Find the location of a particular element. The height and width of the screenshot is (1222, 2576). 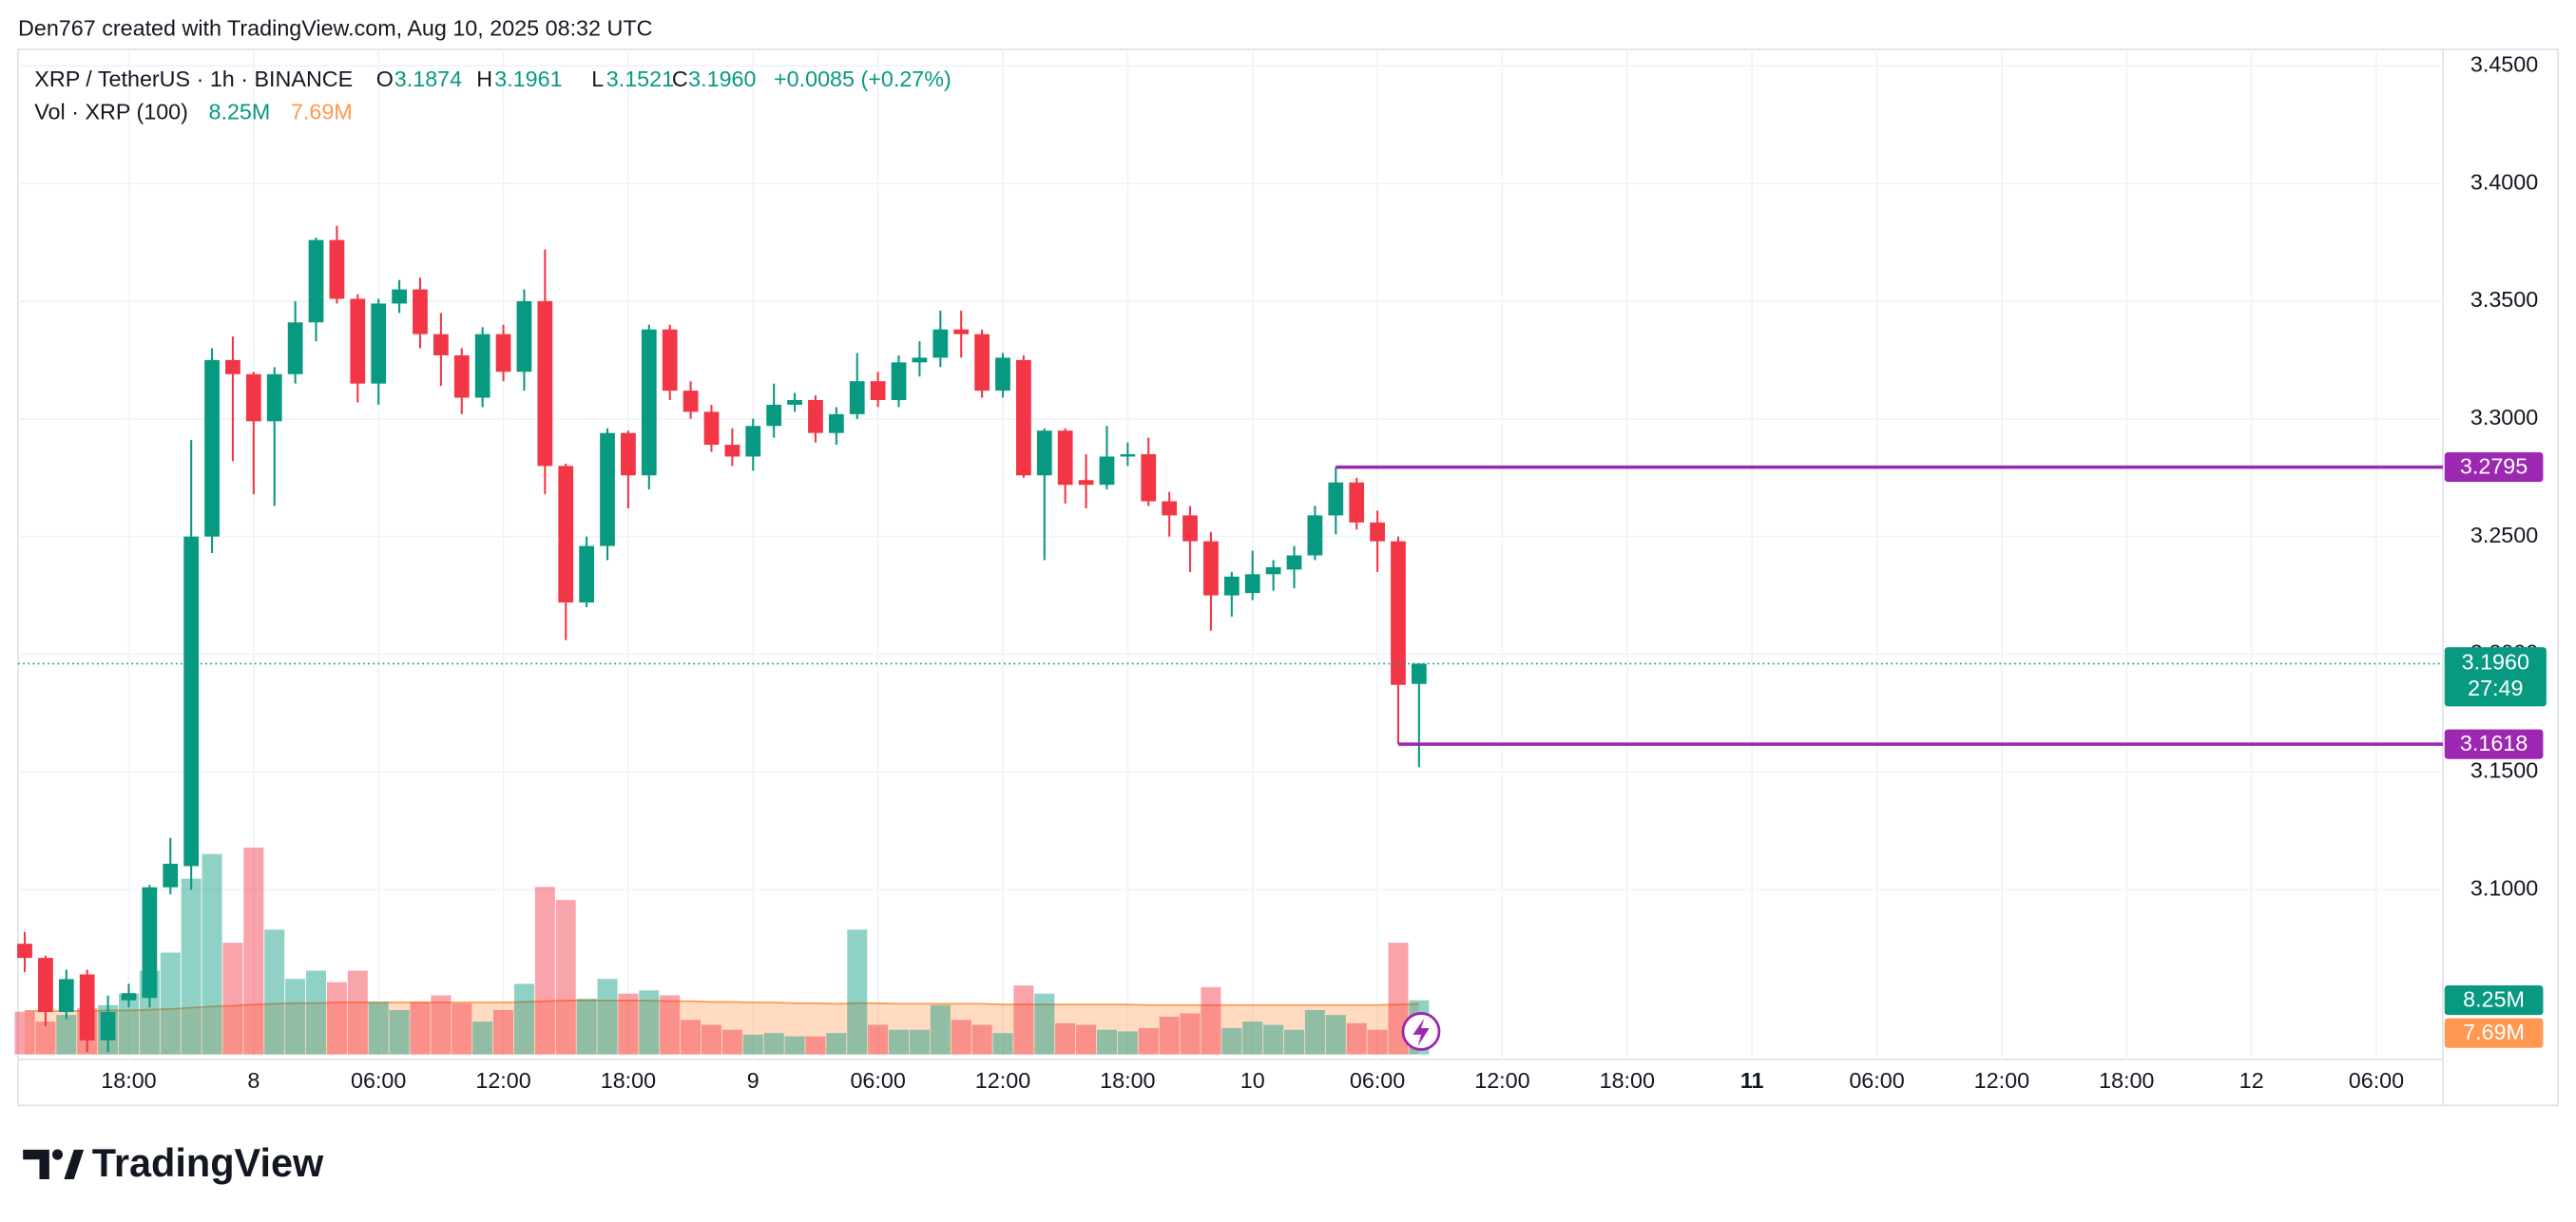

volume-ma-area is located at coordinates (722, 1027).